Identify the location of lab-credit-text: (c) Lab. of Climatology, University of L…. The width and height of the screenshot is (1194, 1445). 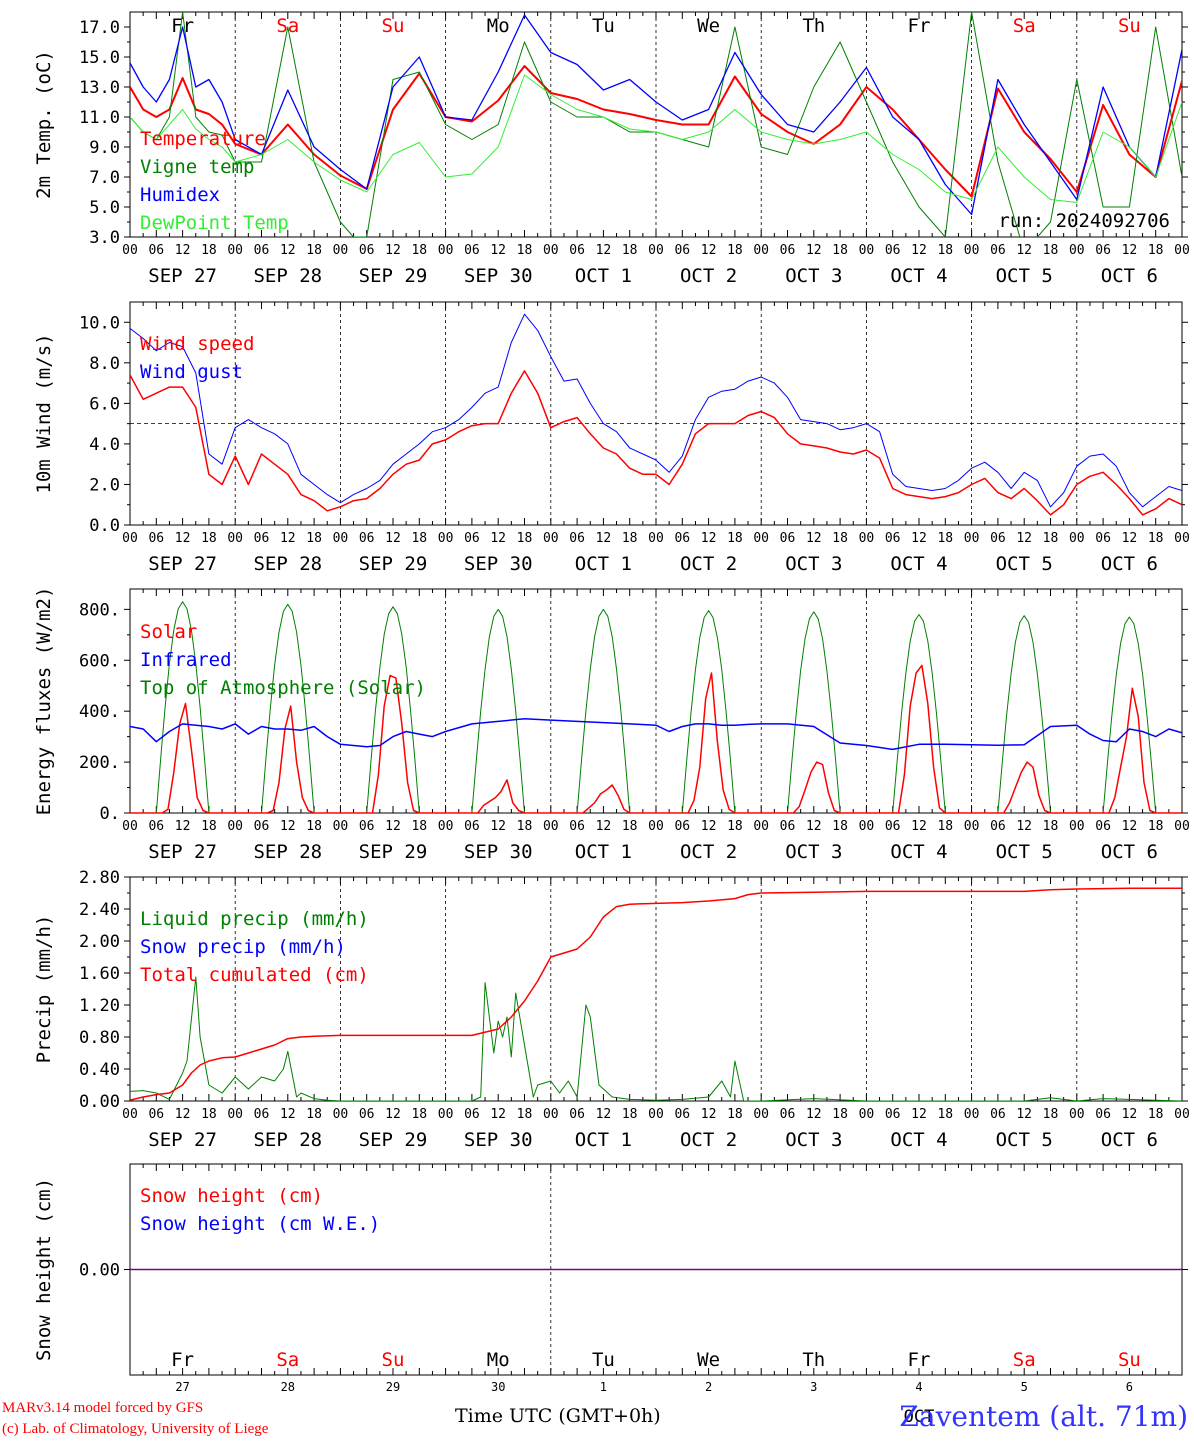
(135, 1429).